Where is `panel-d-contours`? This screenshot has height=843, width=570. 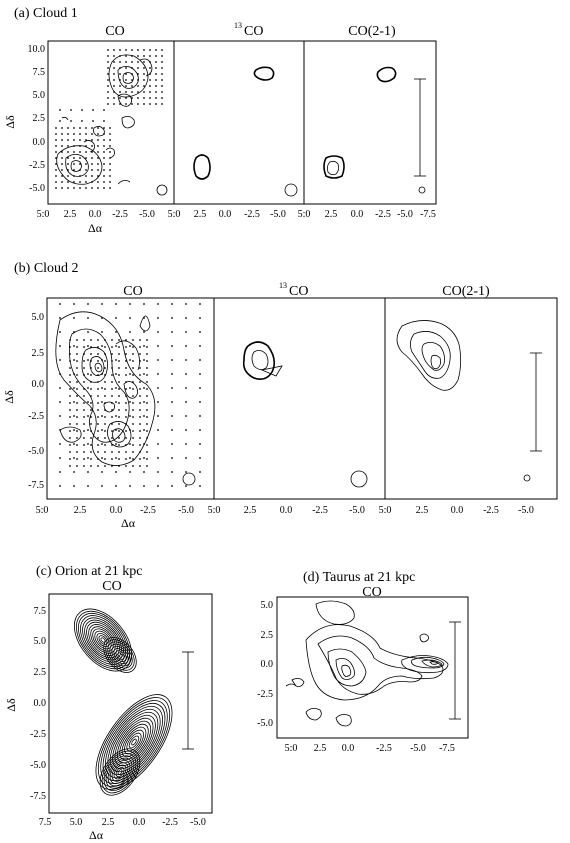 panel-d-contours is located at coordinates (367, 663).